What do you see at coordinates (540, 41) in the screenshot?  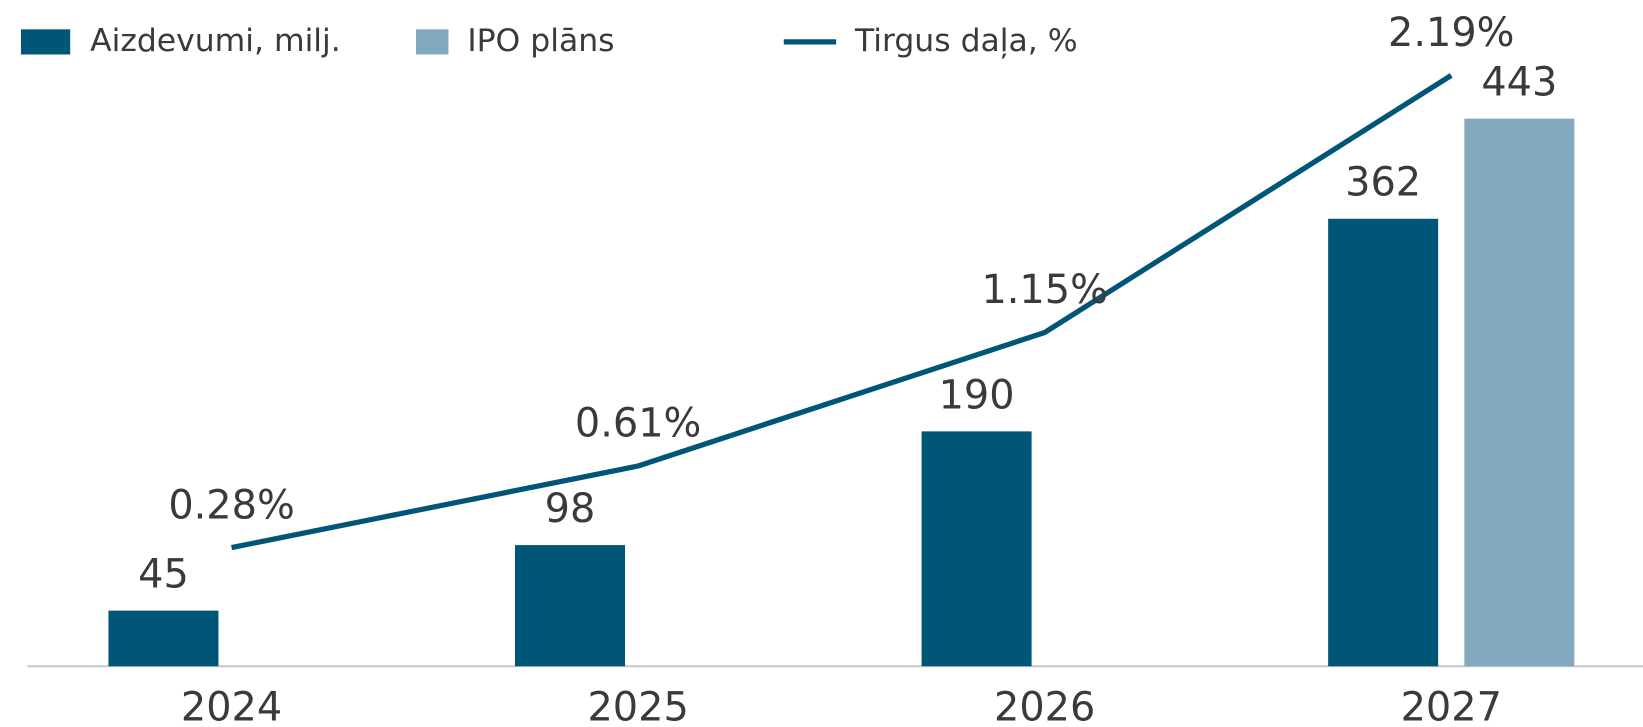 I see `legend-label: IPO plāns` at bounding box center [540, 41].